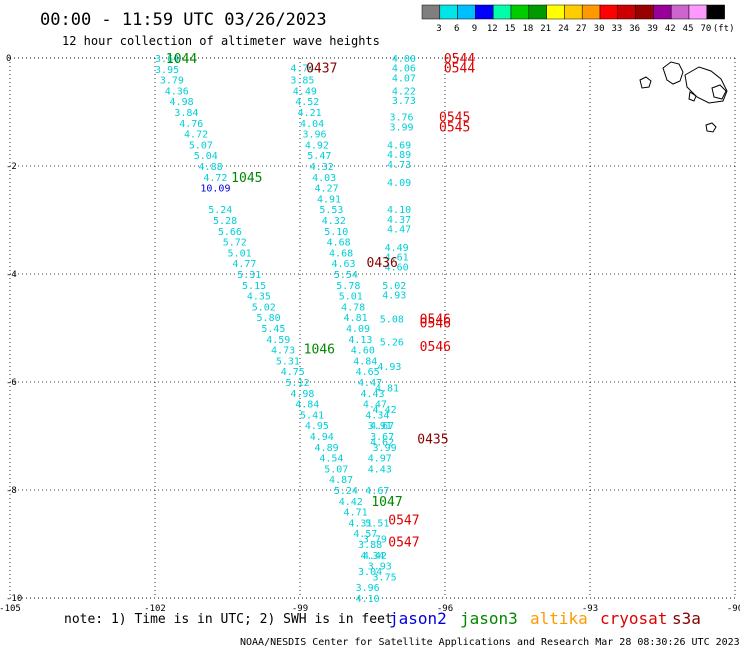 The image size is (740, 650). What do you see at coordinates (399, 220) in the screenshot?
I see `swh-value-label: 4.37` at bounding box center [399, 220].